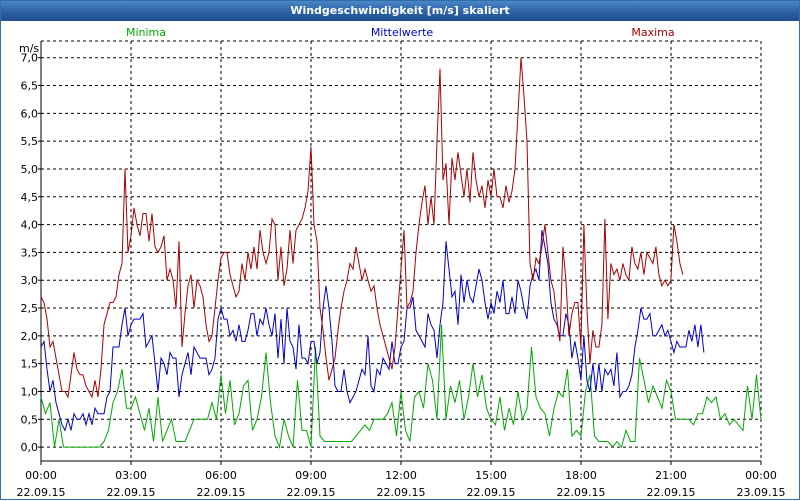 This screenshot has width=800, height=501. What do you see at coordinates (652, 32) in the screenshot?
I see `legend-maxima: Maxima` at bounding box center [652, 32].